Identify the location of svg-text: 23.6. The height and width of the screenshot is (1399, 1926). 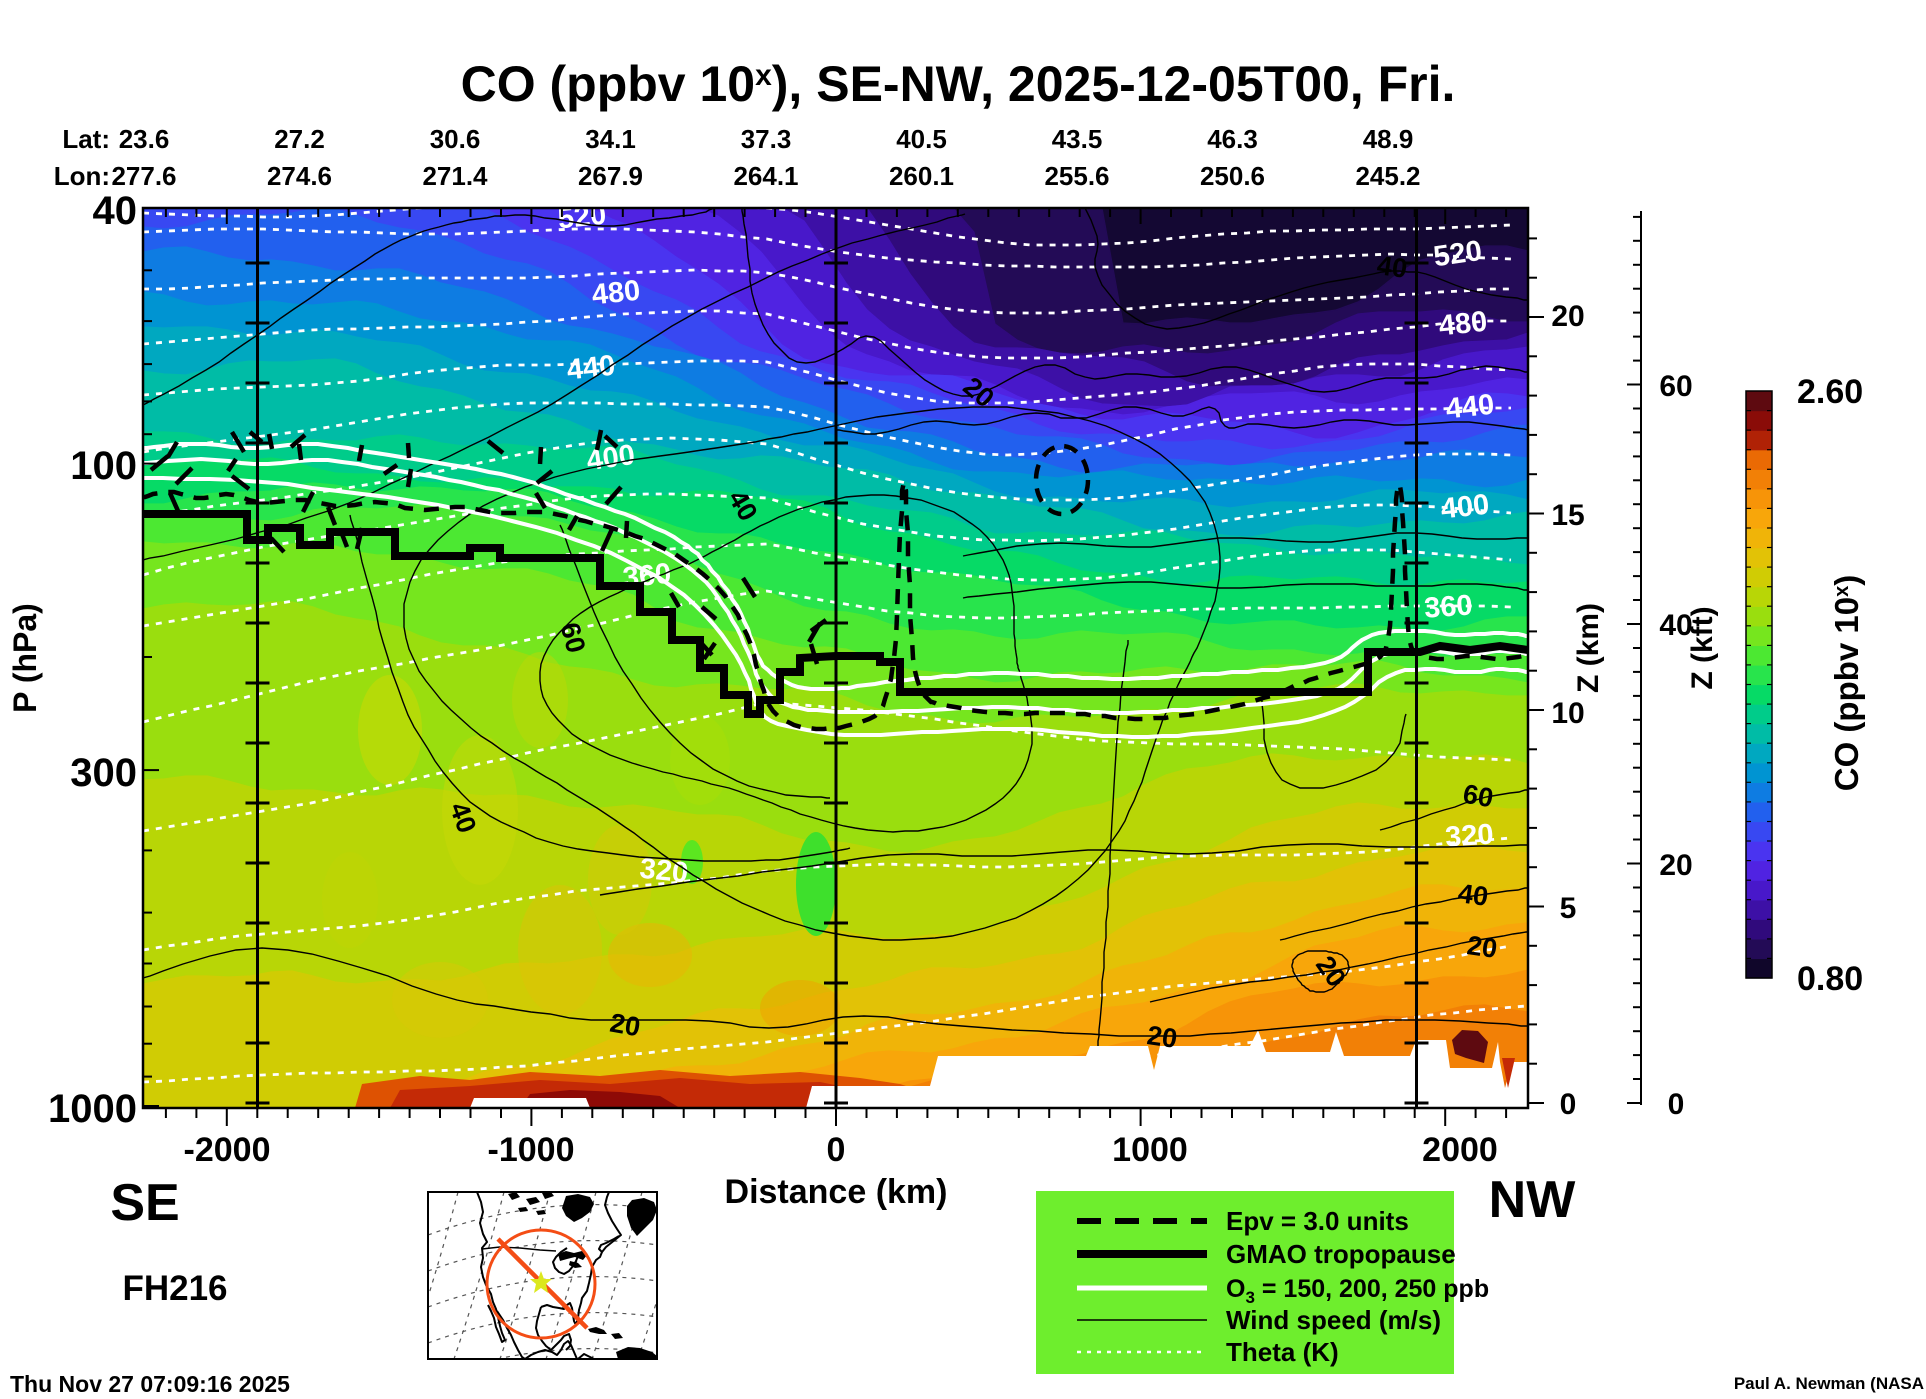
(144, 139).